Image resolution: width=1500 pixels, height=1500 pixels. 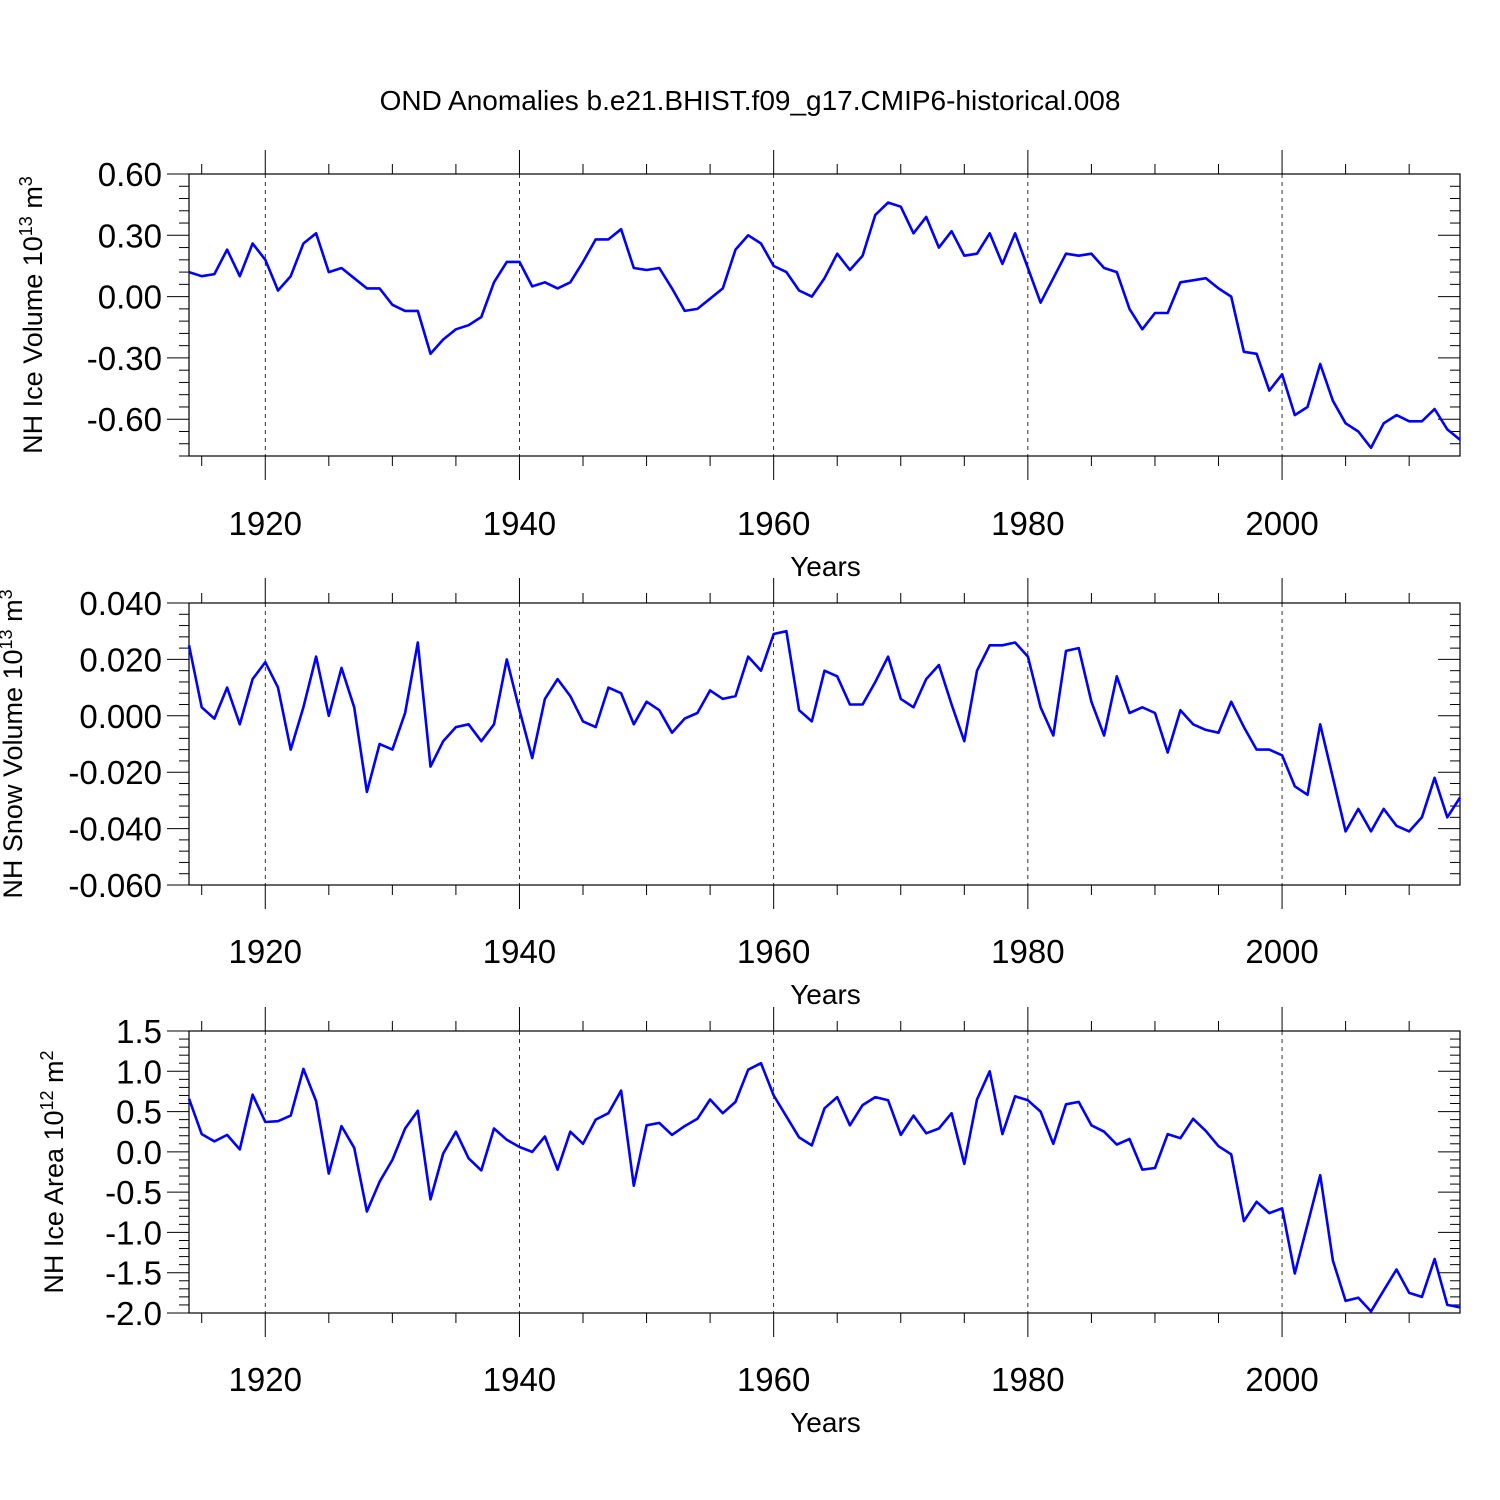 What do you see at coordinates (120, 659) in the screenshot?
I see `y-tick-label: 0.020` at bounding box center [120, 659].